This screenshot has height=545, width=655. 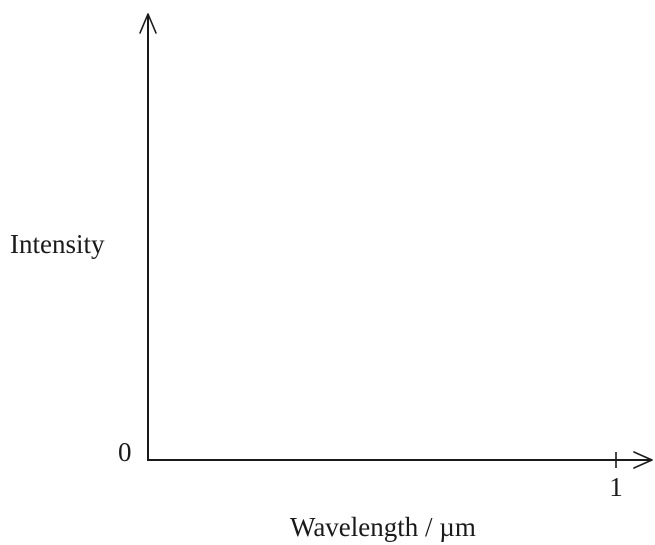 I want to click on x-axis-label: Wavelength / µm, so click(x=383, y=527).